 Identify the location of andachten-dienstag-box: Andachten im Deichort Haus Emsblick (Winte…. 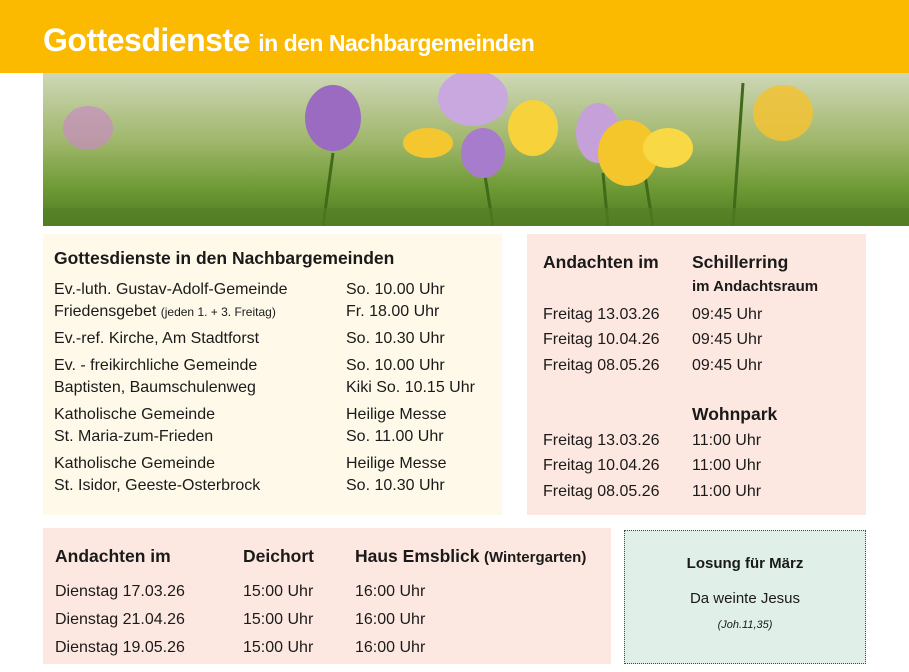
(327, 596).